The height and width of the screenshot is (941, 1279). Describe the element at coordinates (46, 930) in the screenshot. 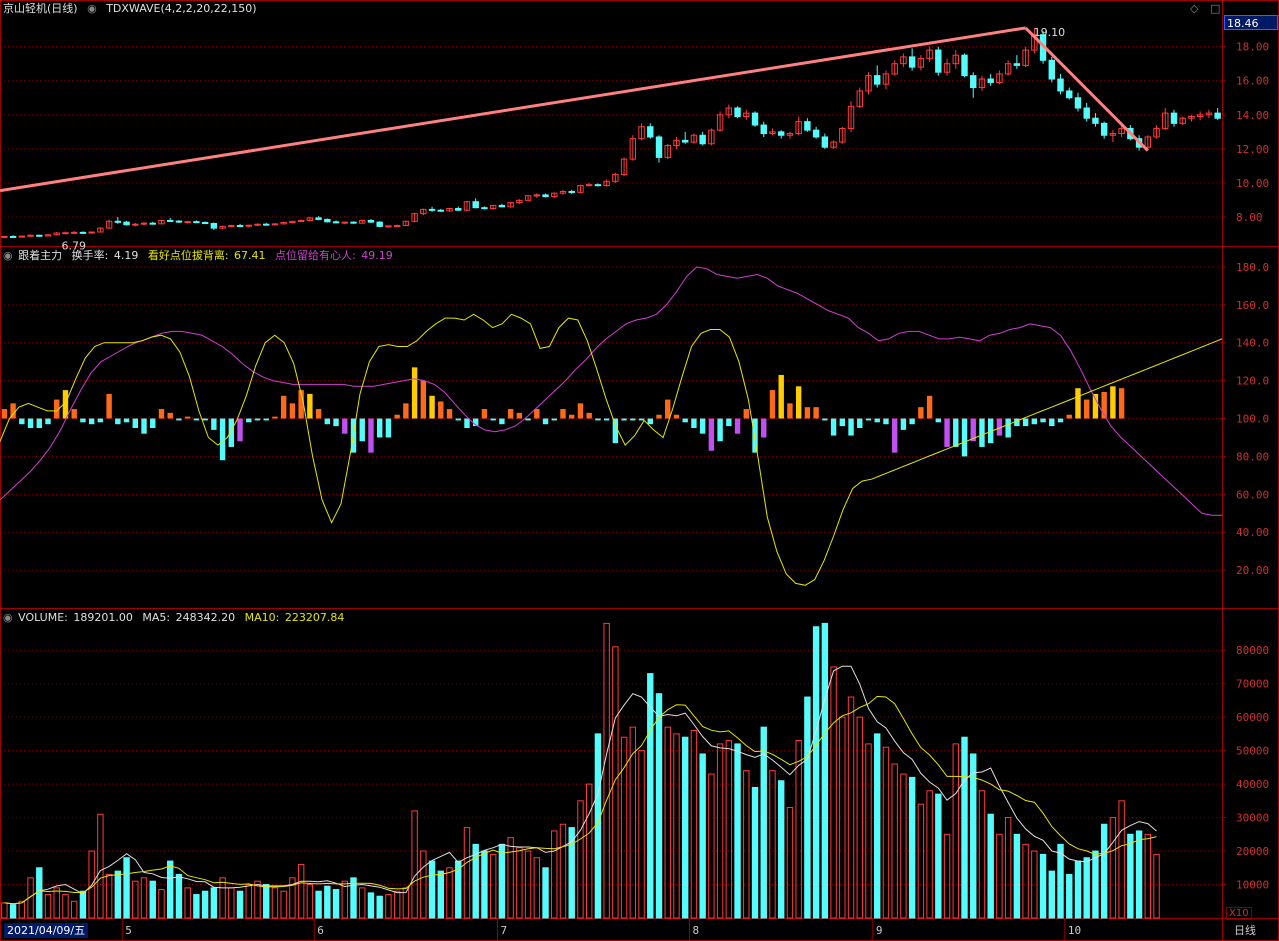

I see `current-date-label: 2021/04/09/五` at that location.